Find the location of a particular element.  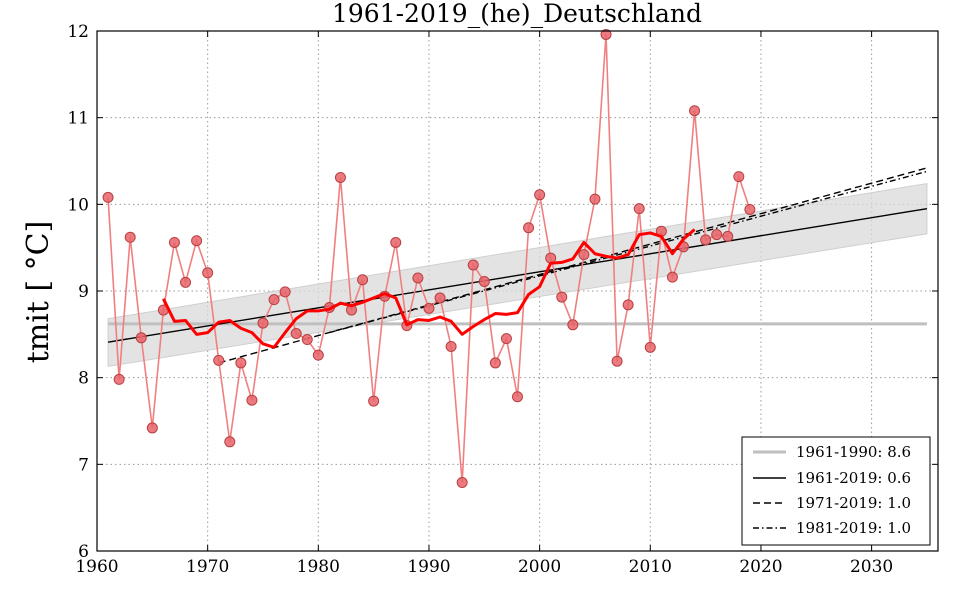

chart-title: 1961-2019_(he)_Deutschland is located at coordinates (517, 14).